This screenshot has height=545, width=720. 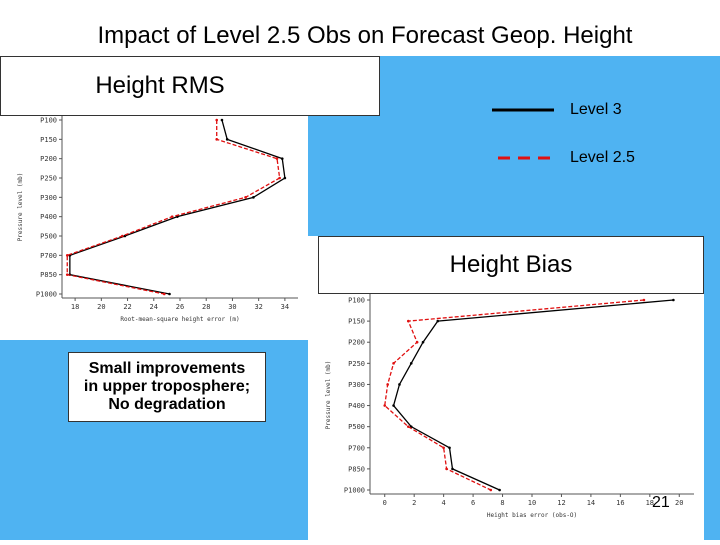 I want to click on x-tick-label: 16, so click(x=620, y=503).